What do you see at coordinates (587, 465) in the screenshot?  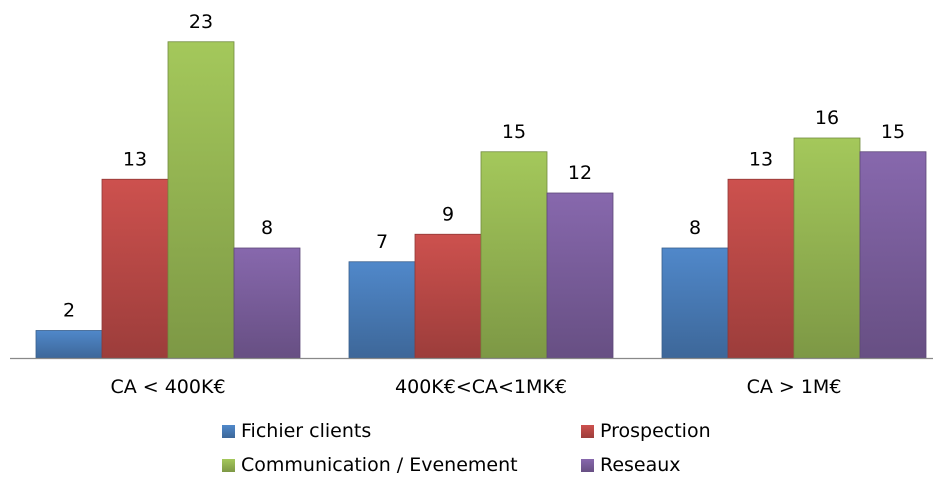 I see `legend-swatch-reseaux` at bounding box center [587, 465].